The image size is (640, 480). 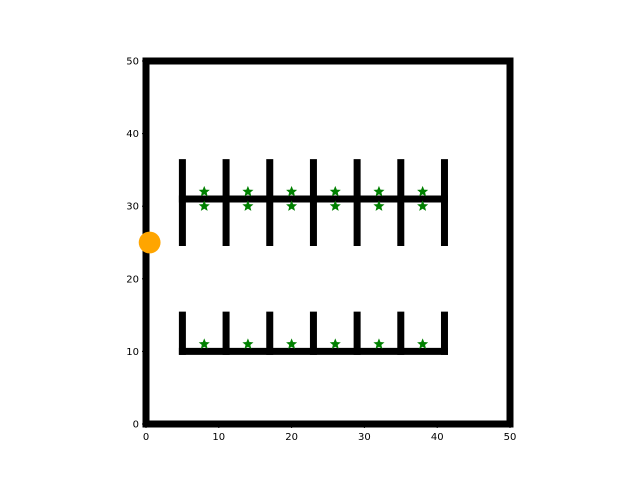 What do you see at coordinates (218, 437) in the screenshot?
I see `x-tick-label: 10` at bounding box center [218, 437].